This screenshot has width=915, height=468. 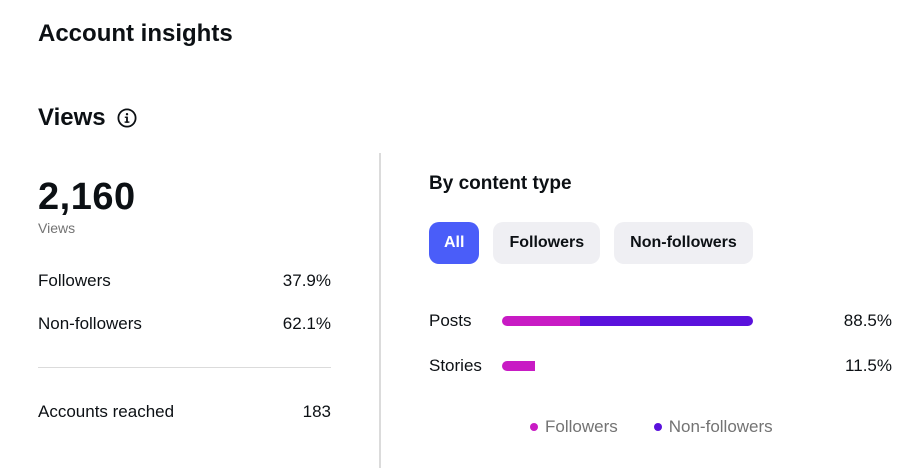 What do you see at coordinates (455, 365) in the screenshot?
I see `stories-bar-label: Stories` at bounding box center [455, 365].